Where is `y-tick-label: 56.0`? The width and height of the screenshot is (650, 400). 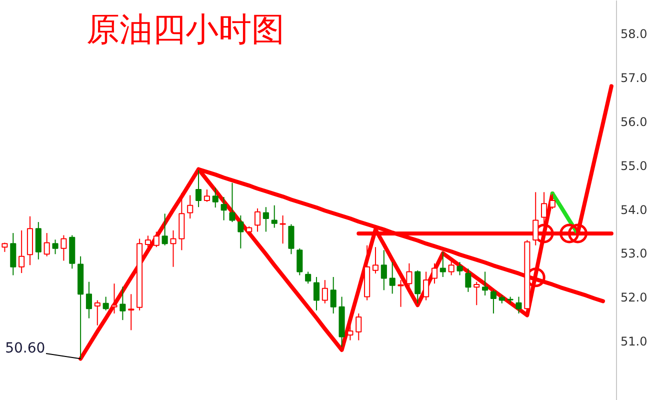 y-tick-label: 56.0 is located at coordinates (634, 121).